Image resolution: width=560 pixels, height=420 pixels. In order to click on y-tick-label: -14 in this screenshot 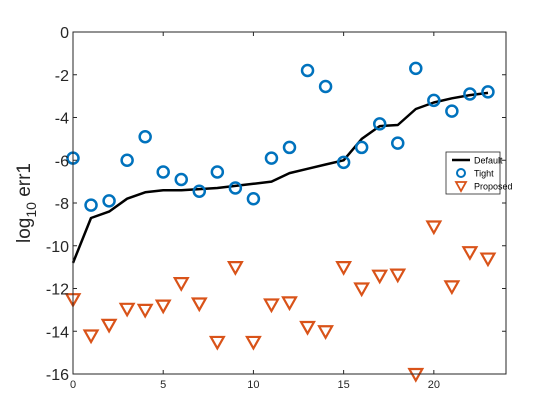, I will do `click(57, 332)`.